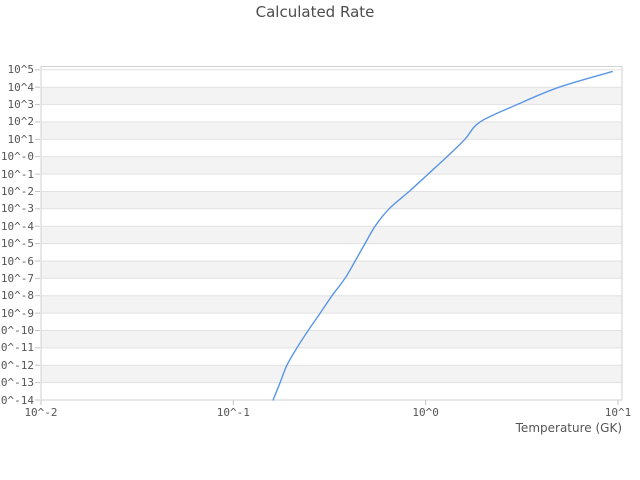  Describe the element at coordinates (21, 122) in the screenshot. I see `y-tick-label: 10^2` at that location.